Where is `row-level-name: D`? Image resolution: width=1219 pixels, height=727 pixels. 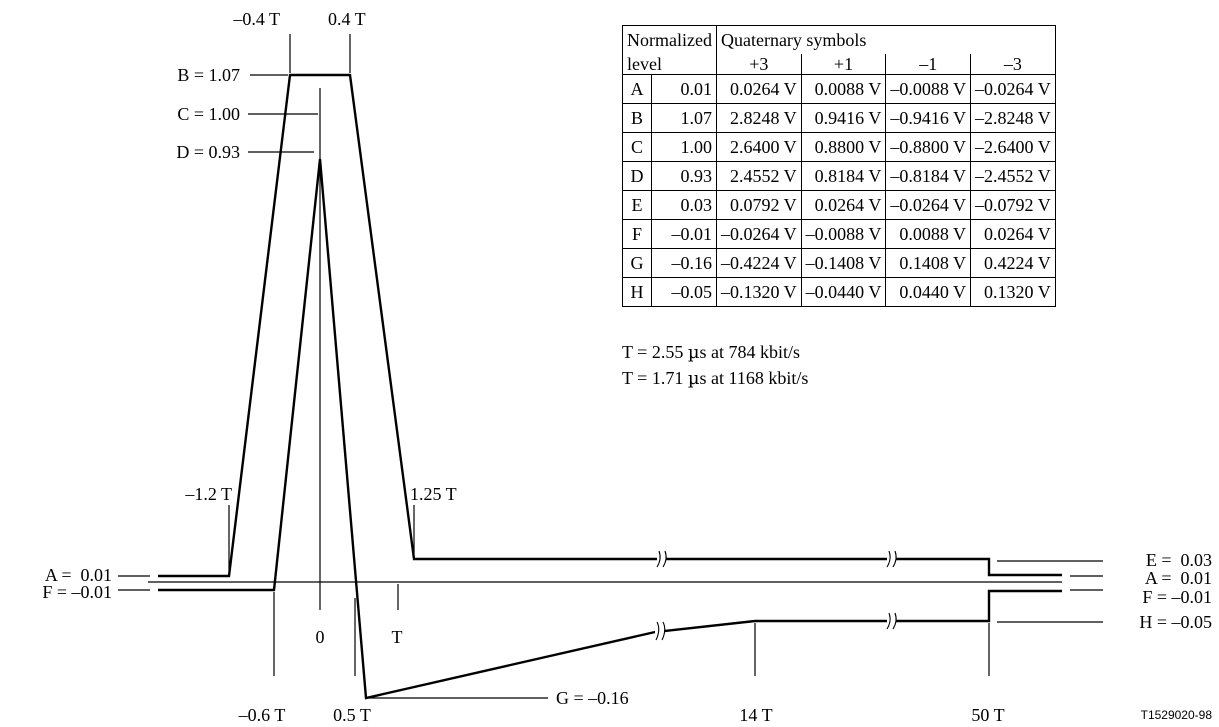 row-level-name: D is located at coordinates (637, 176).